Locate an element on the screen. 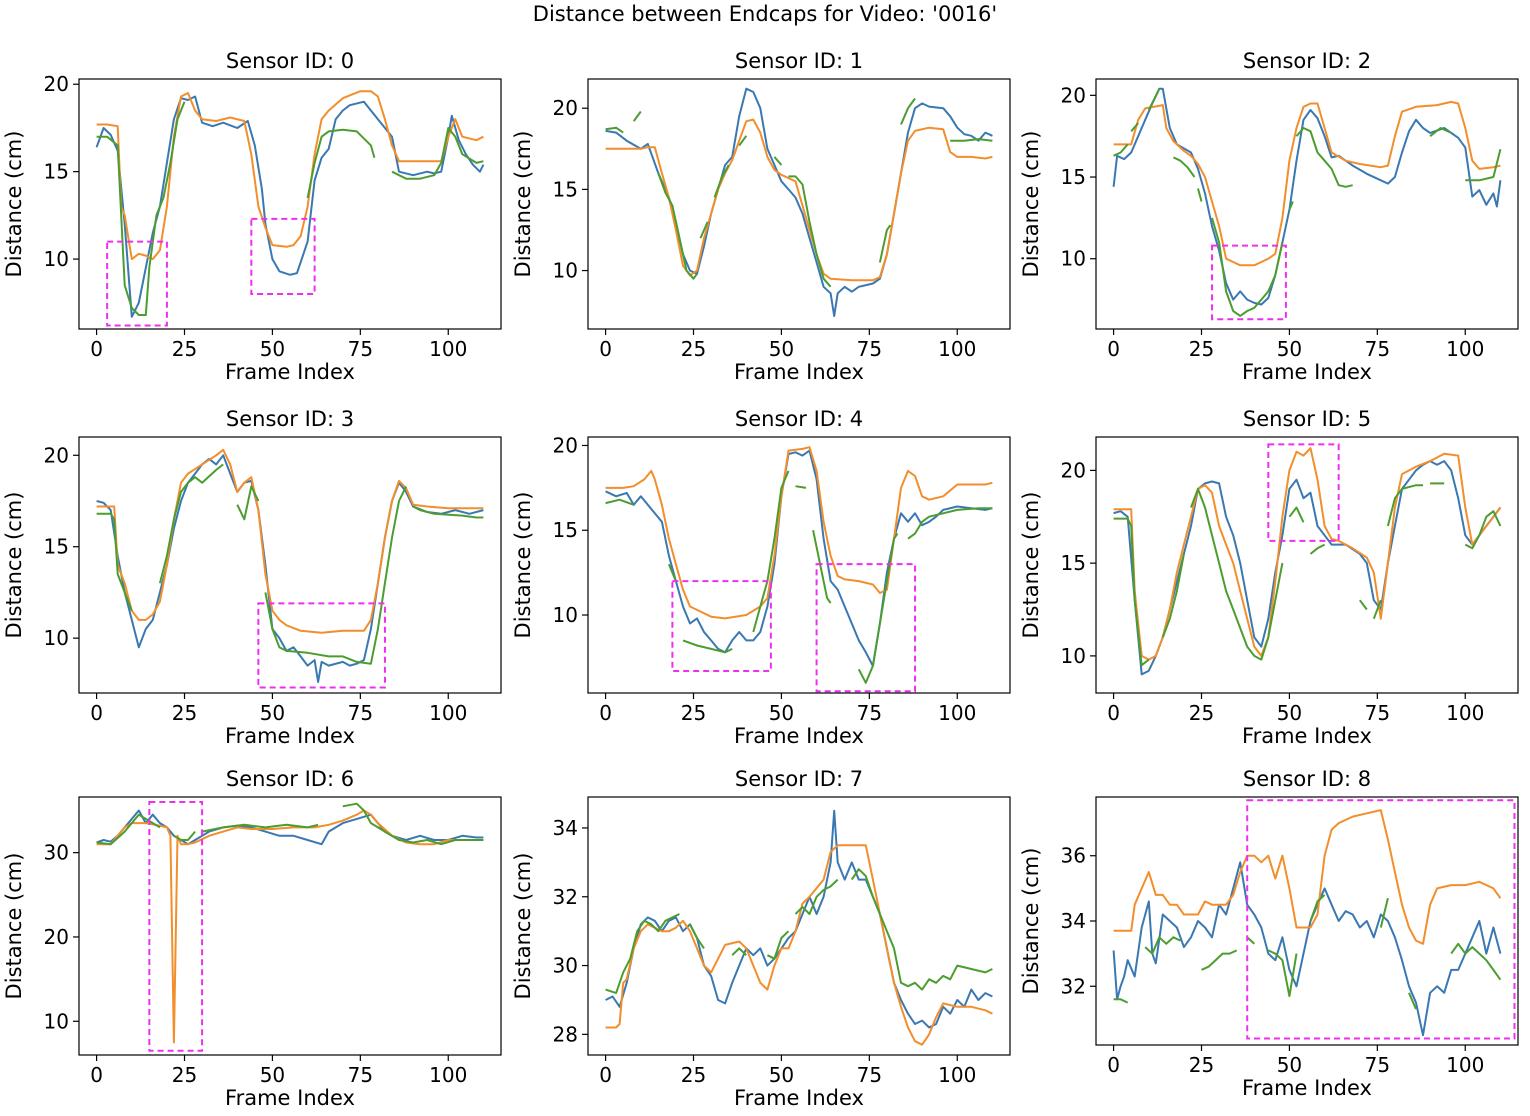  x-tick-label: 0 is located at coordinates (1113, 1065).